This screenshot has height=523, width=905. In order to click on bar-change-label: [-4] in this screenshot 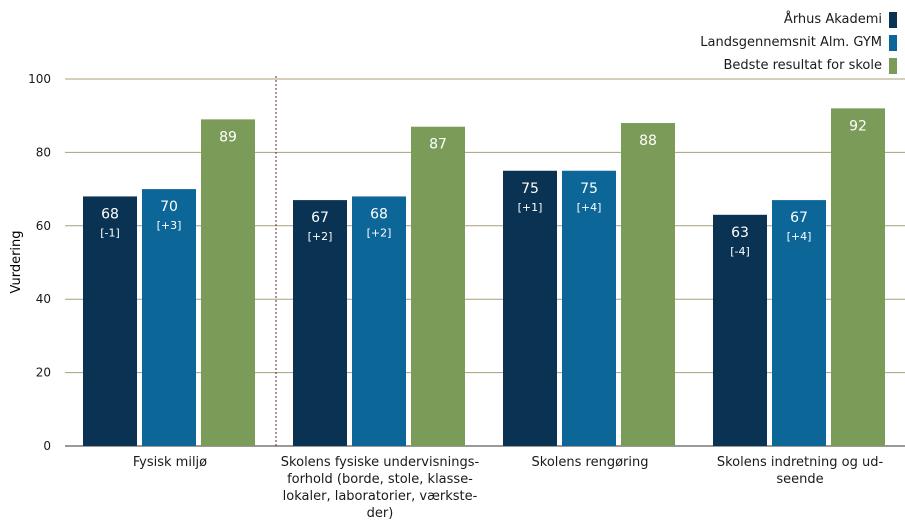, I will do `click(740, 251)`.